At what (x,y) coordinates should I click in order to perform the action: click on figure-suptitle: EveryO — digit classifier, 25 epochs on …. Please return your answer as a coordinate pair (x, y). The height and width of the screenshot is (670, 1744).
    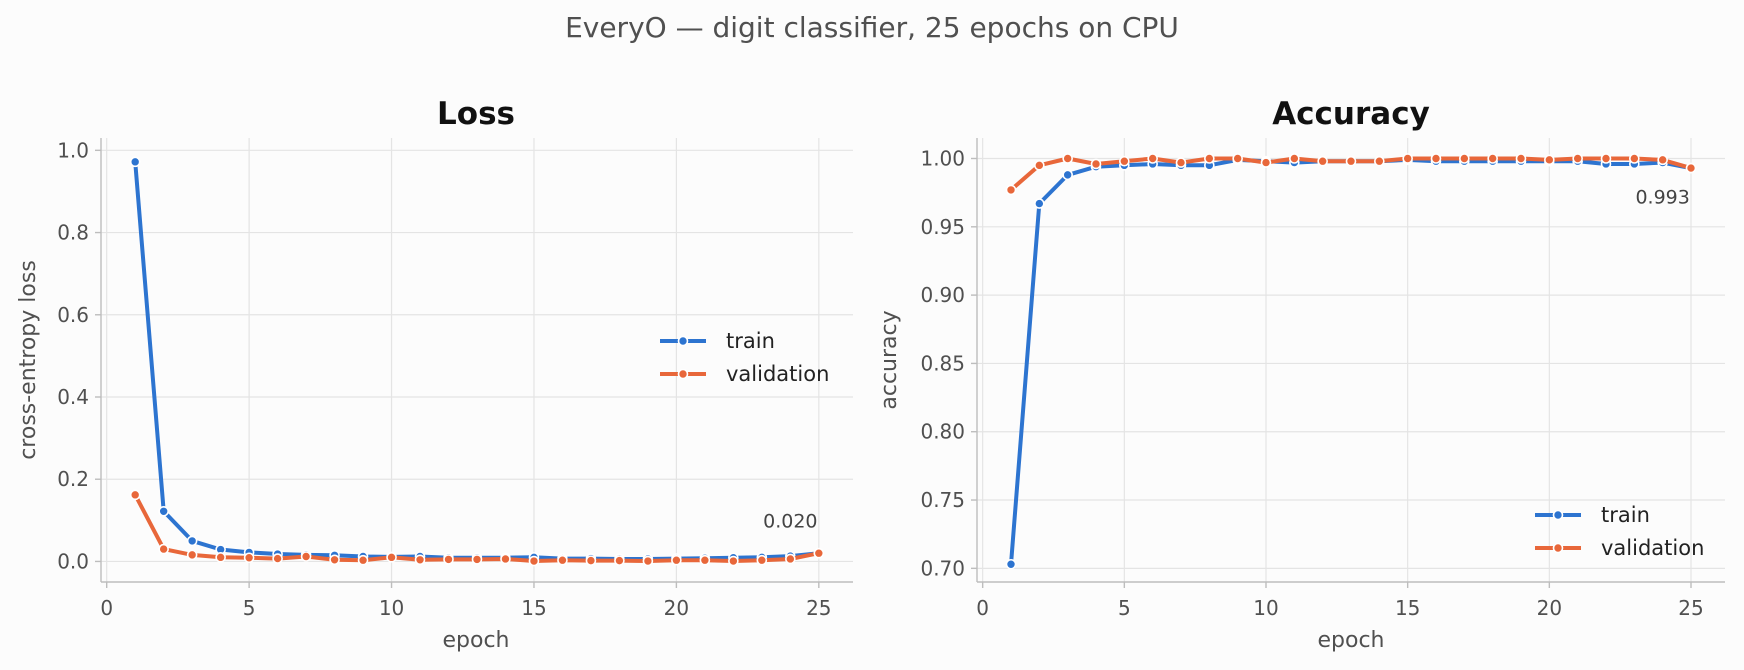
    Looking at the image, I should click on (872, 27).